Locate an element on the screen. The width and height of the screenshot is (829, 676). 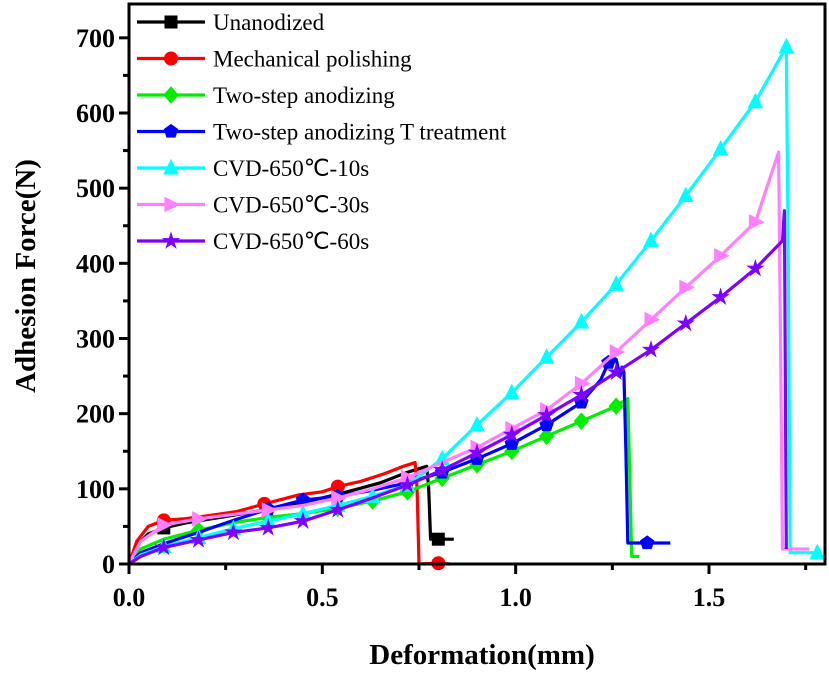
x-tick-label: 1.5 is located at coordinates (709, 597).